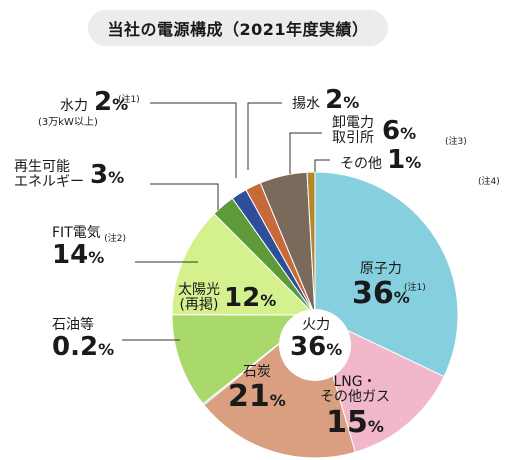 This screenshot has width=518, height=460. I want to click on label-solar-value: 12, so click(242, 298).